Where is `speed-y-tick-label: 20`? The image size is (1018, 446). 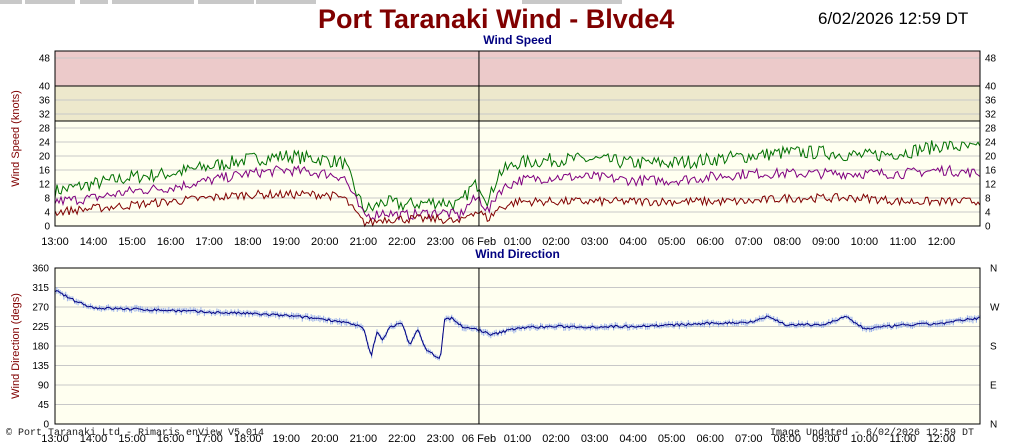
speed-y-tick-label: 20 is located at coordinates (45, 157).